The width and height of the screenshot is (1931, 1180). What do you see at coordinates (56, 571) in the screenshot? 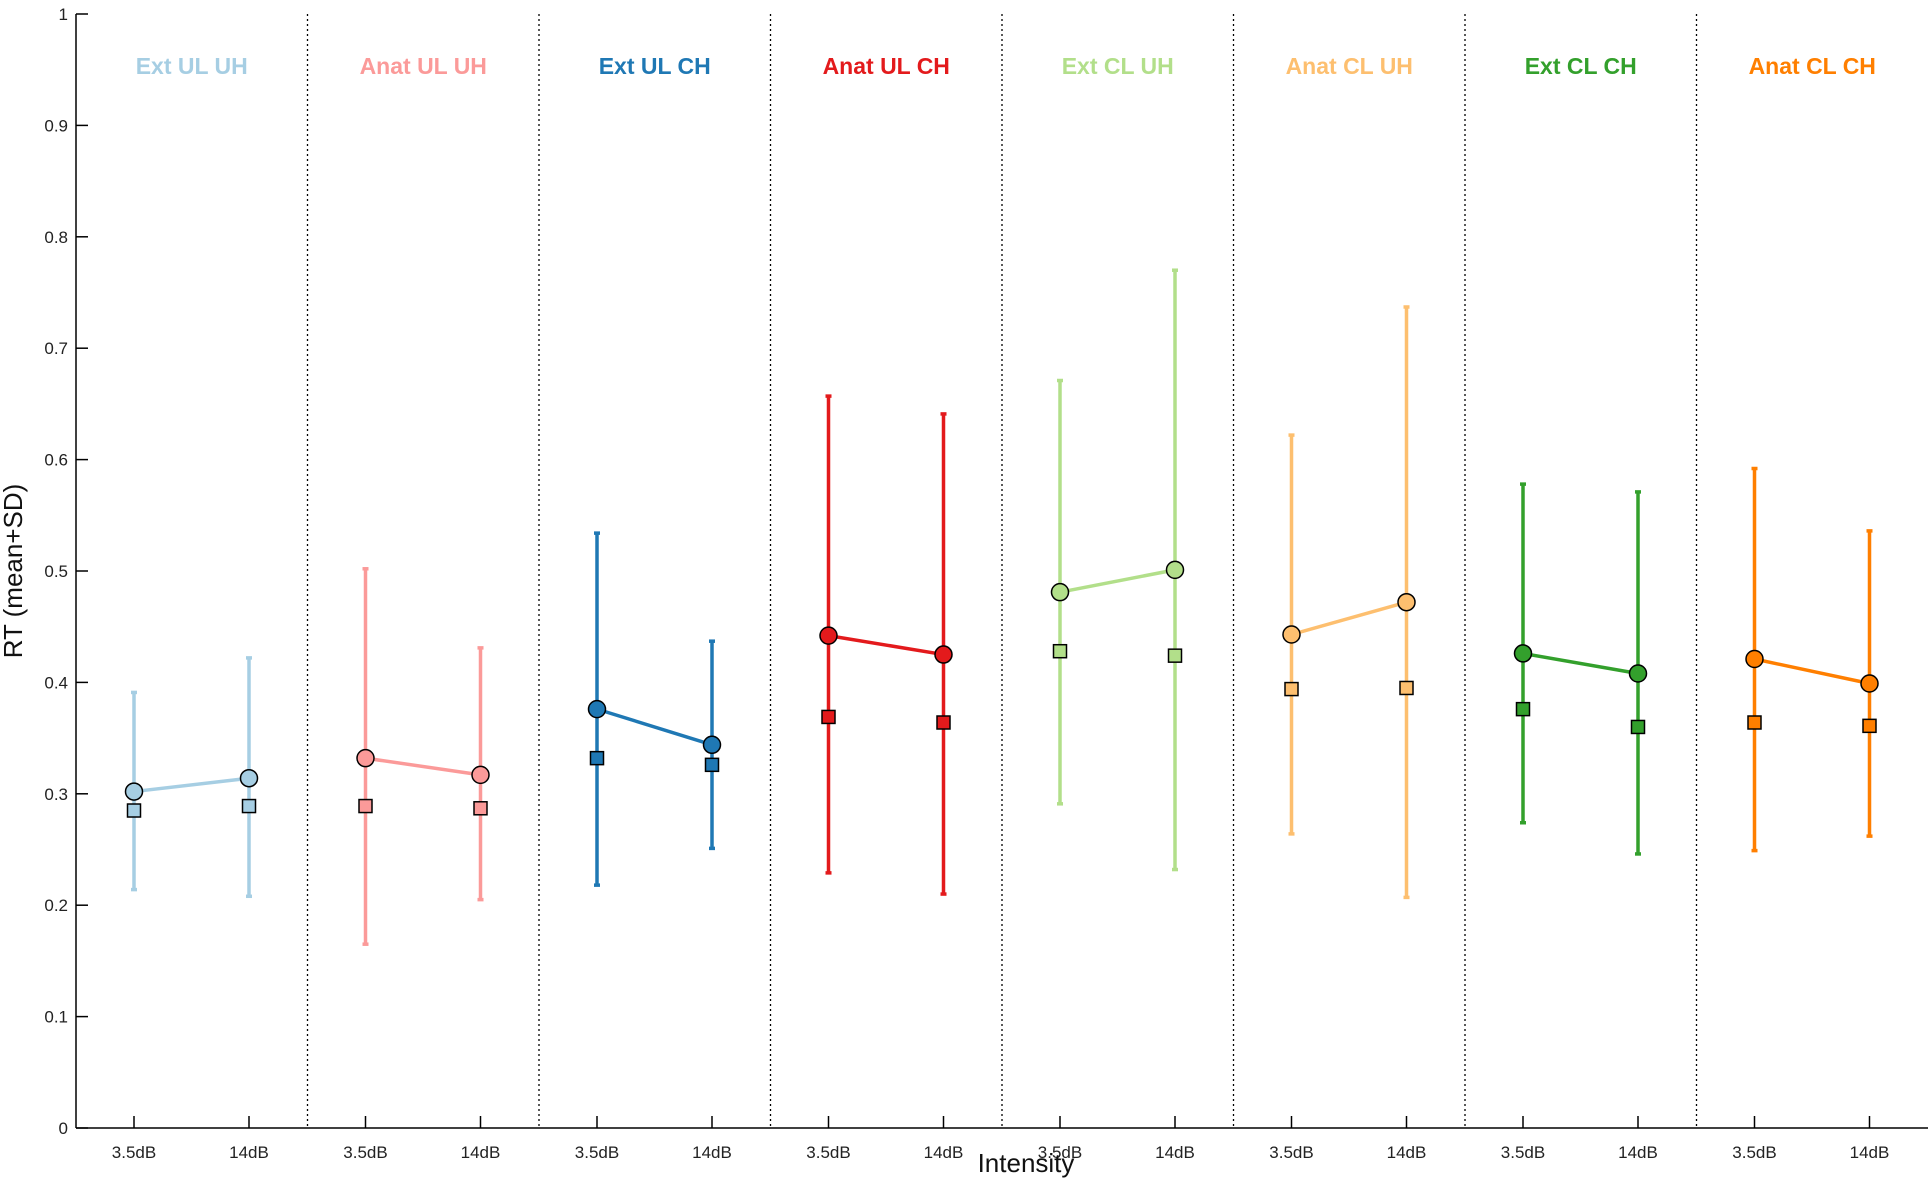
I see `y-tick-label: 0.5` at bounding box center [56, 571].